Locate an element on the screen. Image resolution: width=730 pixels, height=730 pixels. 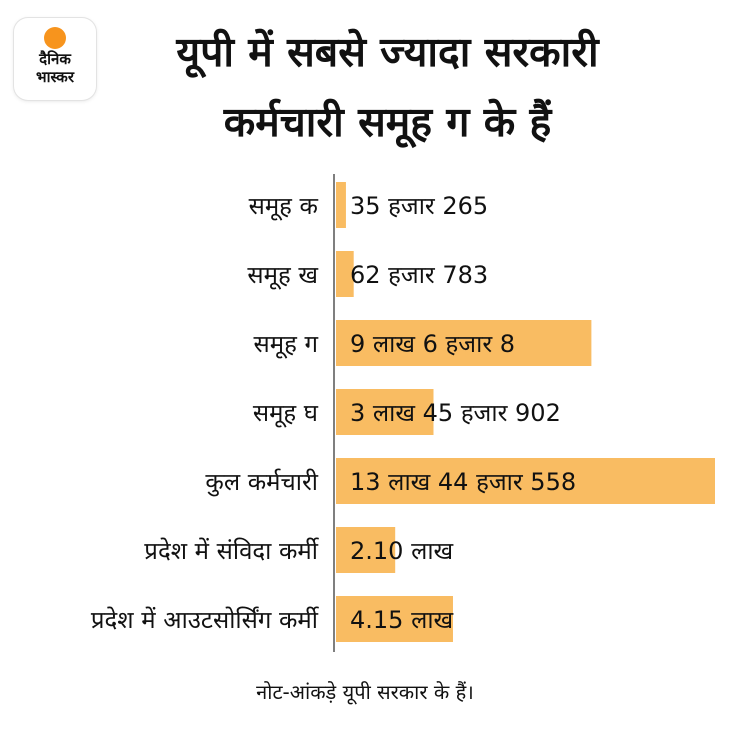
value-label-6: 4.15 लाख is located at coordinates (402, 620).